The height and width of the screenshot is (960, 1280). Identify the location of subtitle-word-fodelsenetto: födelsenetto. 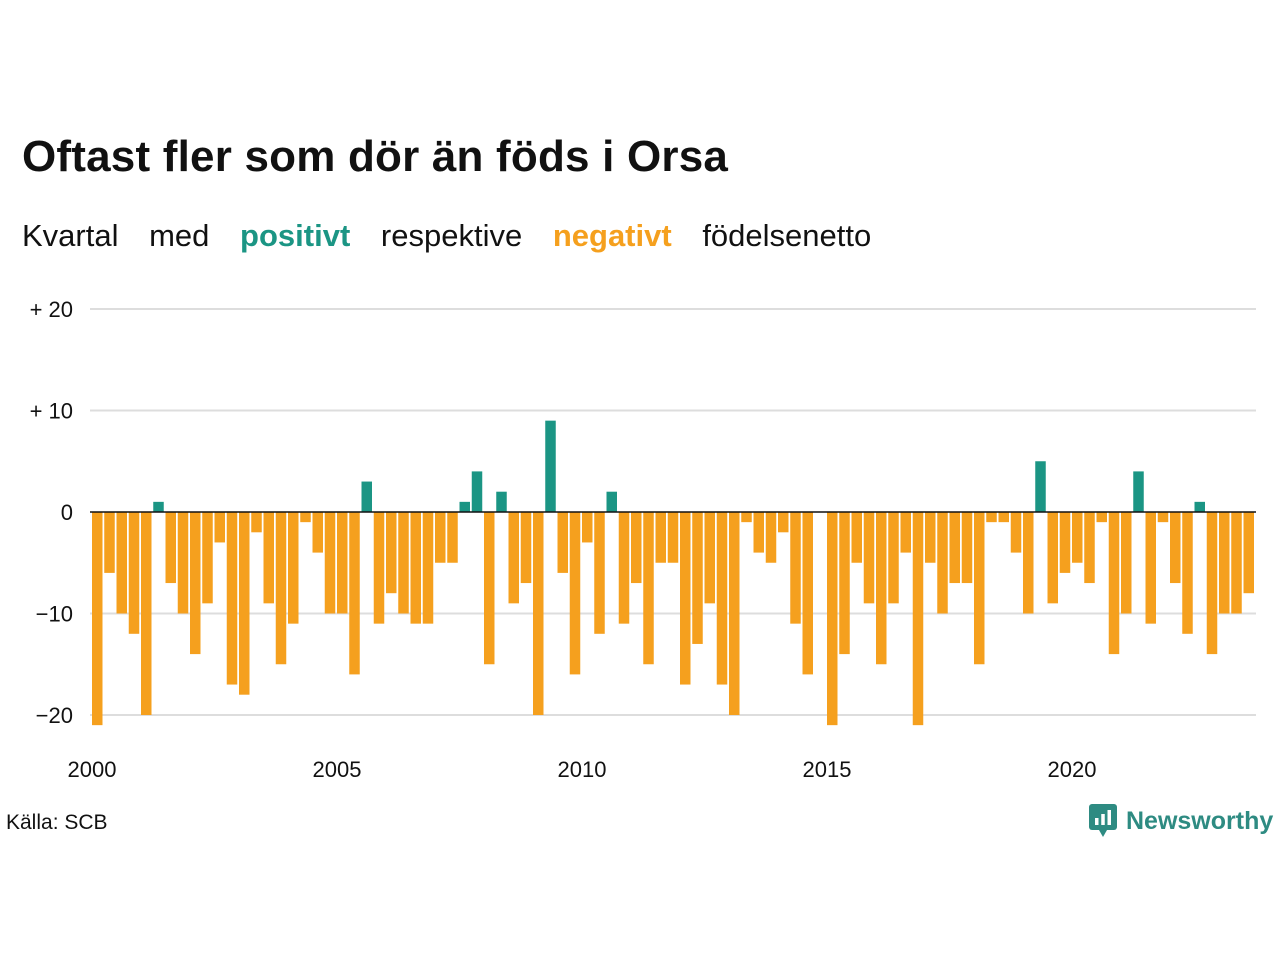
(787, 235).